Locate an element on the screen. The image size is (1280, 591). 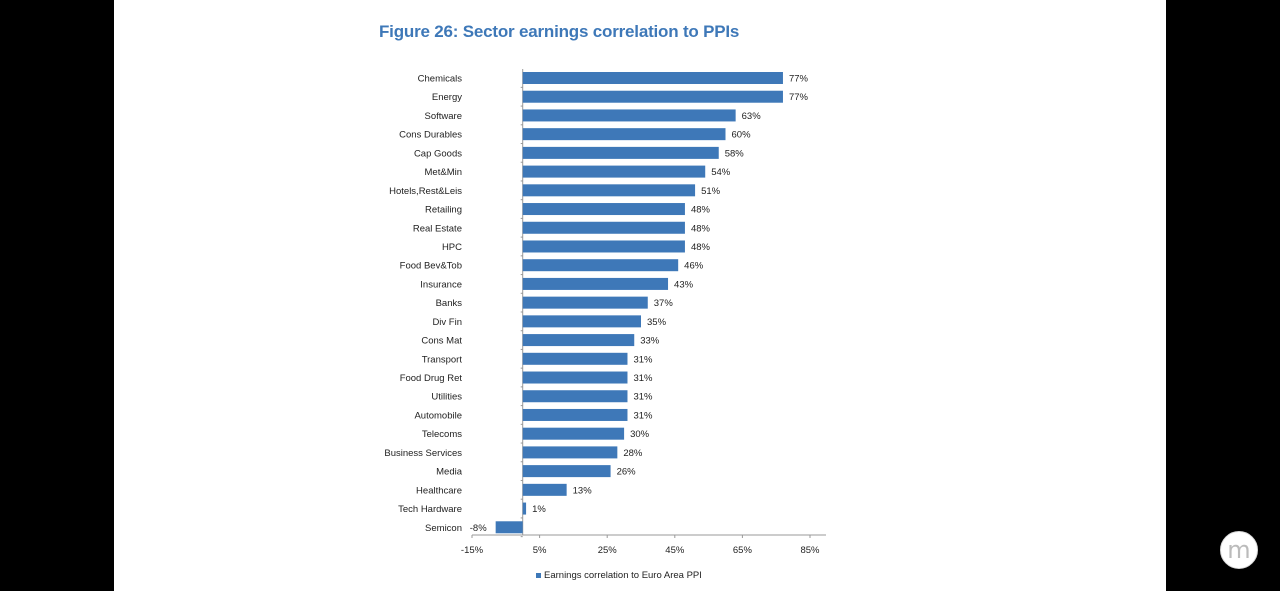
category-label: Utilities is located at coordinates (446, 397).